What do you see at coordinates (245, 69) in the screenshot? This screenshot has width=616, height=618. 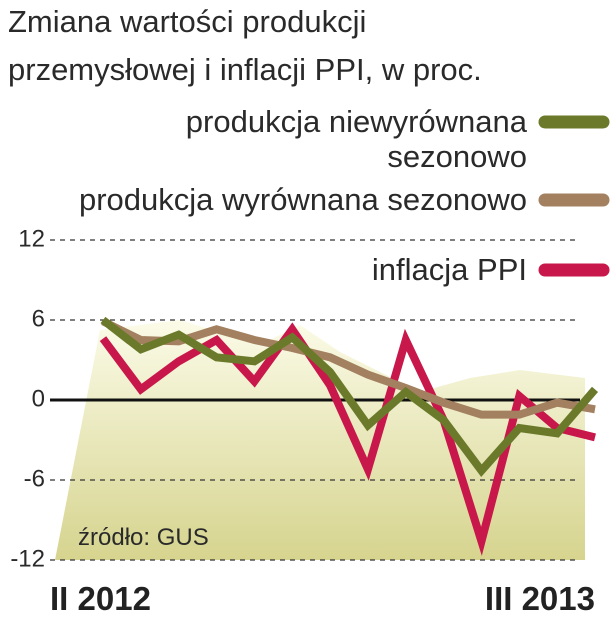 I see `chart-title: przemysłowej i inflacji PPI, w proc.` at bounding box center [245, 69].